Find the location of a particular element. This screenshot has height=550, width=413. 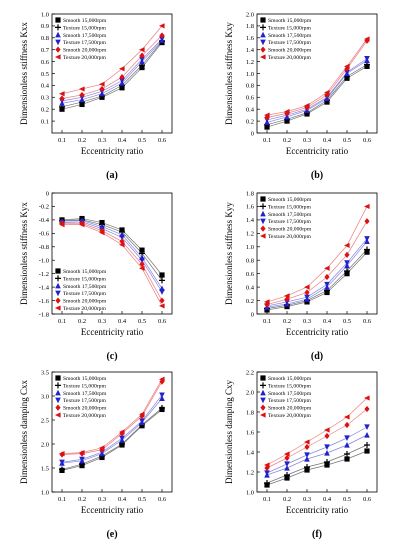

x-tick-label: 0.4 is located at coordinates (122, 140).